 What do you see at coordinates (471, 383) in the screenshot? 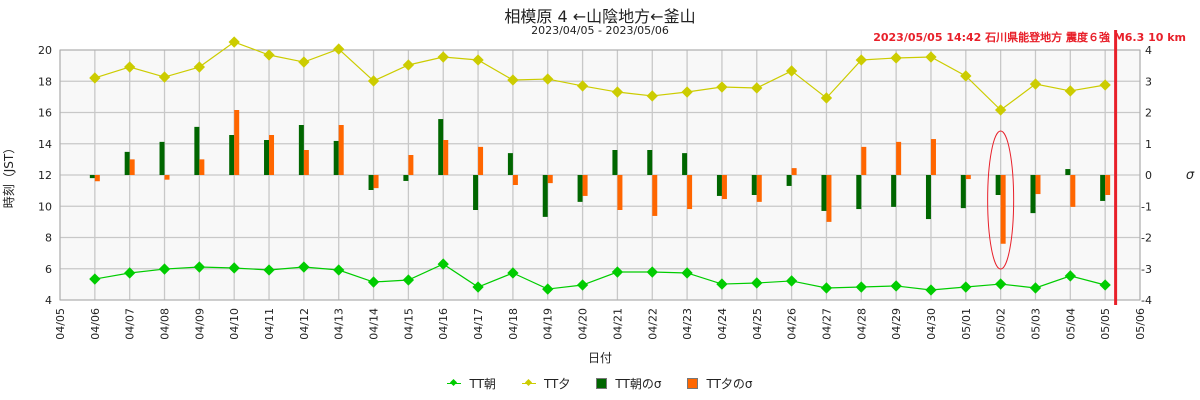
I see `legend-item-tt-morning: TT朝` at bounding box center [471, 383].